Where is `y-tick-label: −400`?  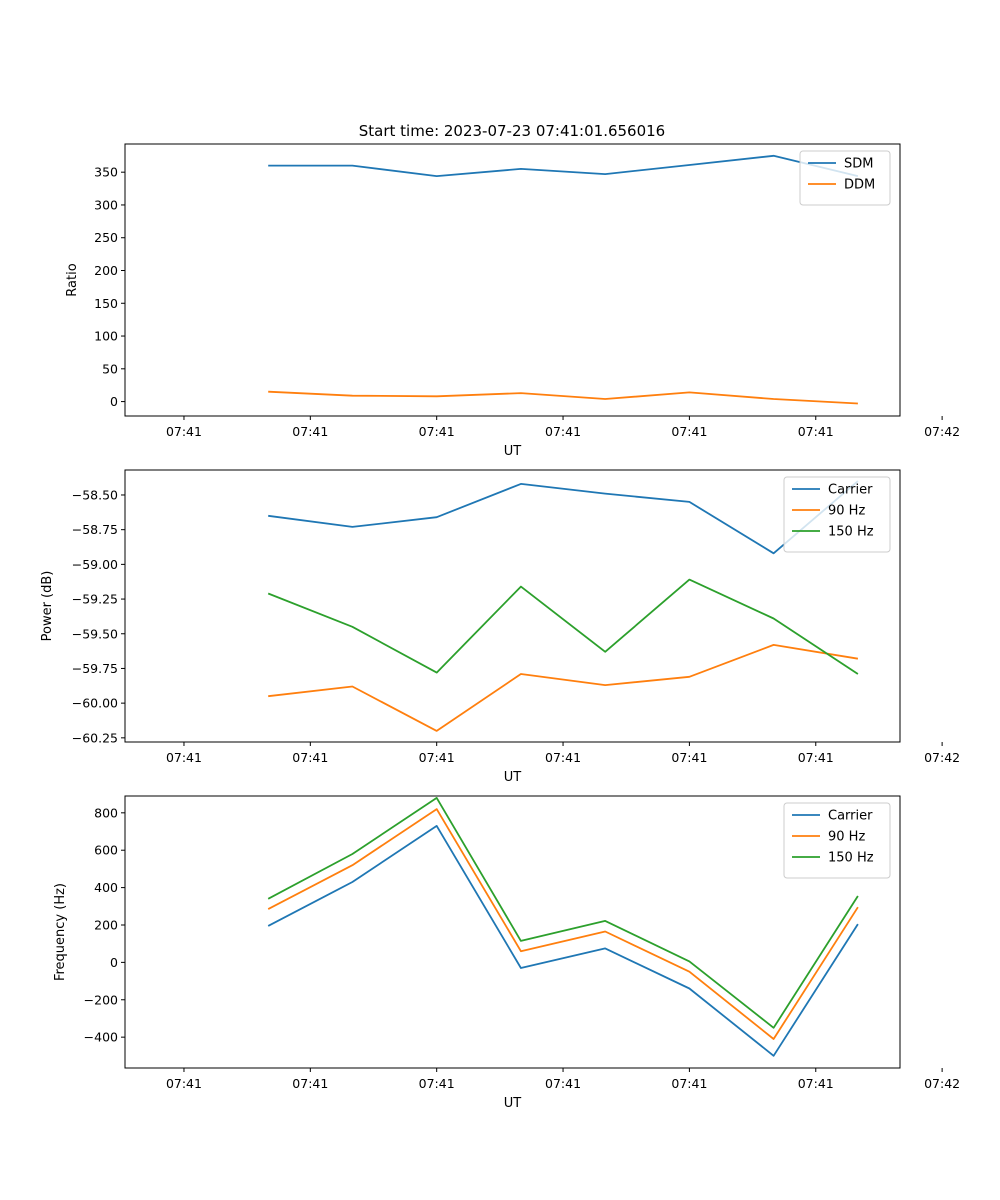
y-tick-label: −400 is located at coordinates (101, 1037).